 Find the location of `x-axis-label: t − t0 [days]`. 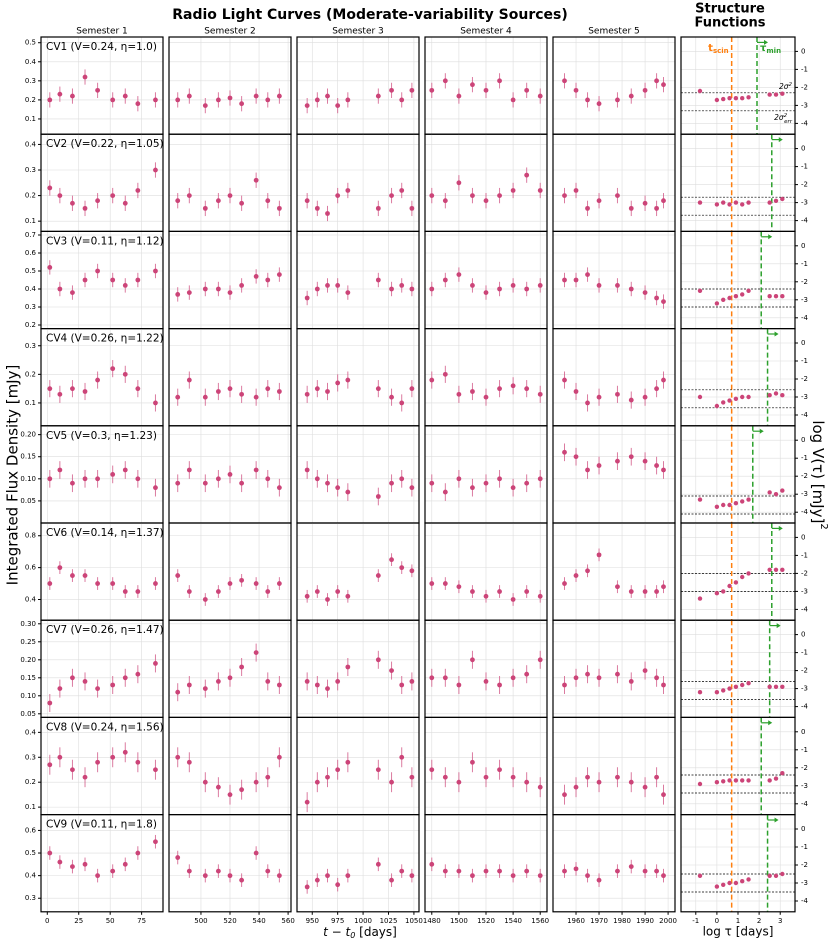

x-axis-label: t − t0 [days] is located at coordinates (360, 932).